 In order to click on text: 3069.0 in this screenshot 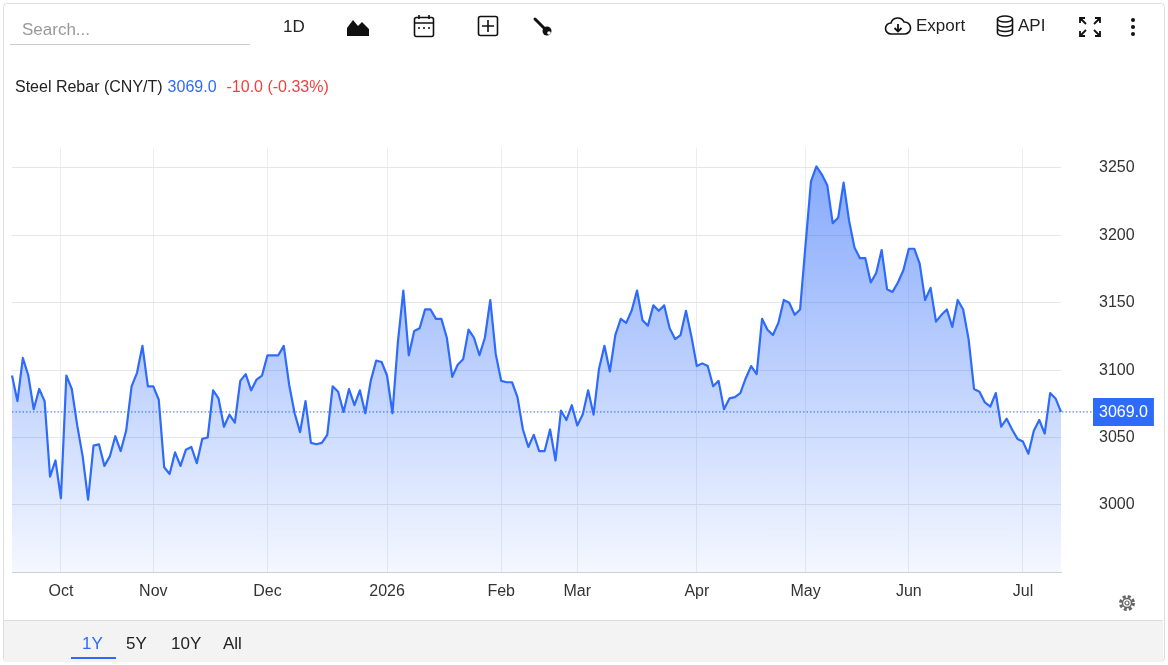, I will do `click(192, 86)`.